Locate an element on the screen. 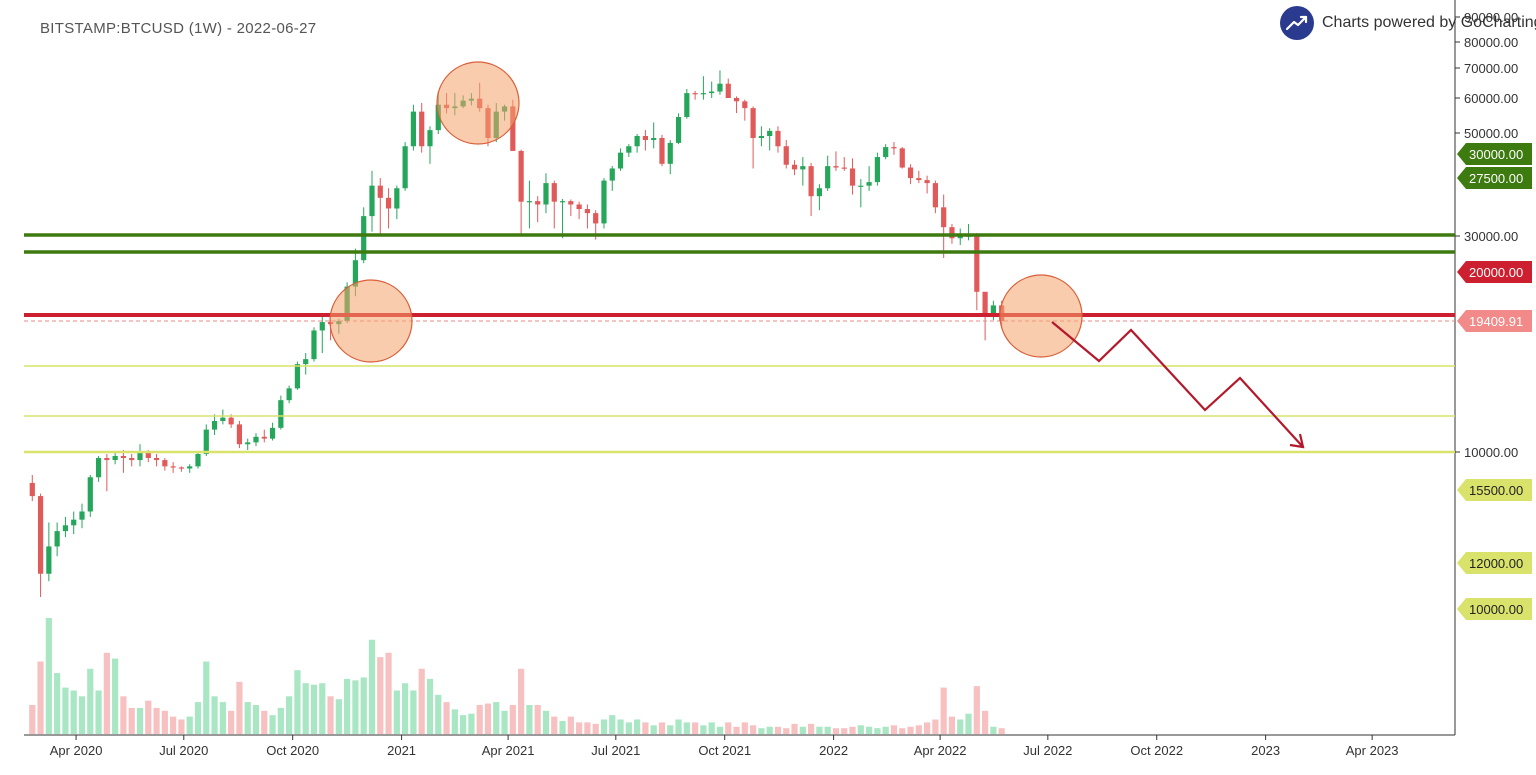 The height and width of the screenshot is (775, 1536). y-tick-label: 80000.00 is located at coordinates (1491, 42).